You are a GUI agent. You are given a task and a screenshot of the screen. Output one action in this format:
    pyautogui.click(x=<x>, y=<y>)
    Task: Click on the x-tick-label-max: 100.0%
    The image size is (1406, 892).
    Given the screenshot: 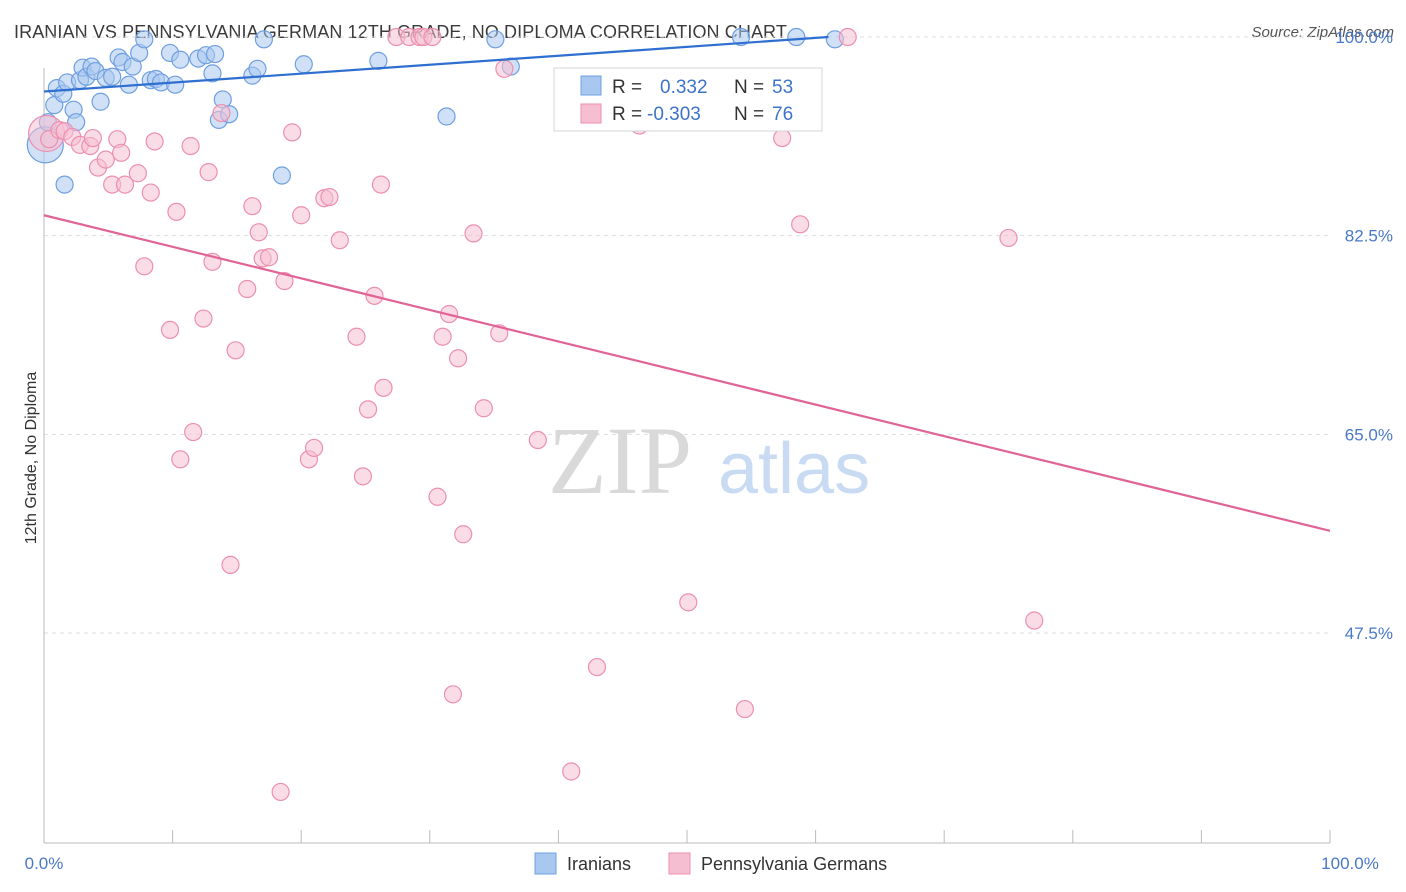 What is the action you would take?
    pyautogui.click(x=1350, y=863)
    